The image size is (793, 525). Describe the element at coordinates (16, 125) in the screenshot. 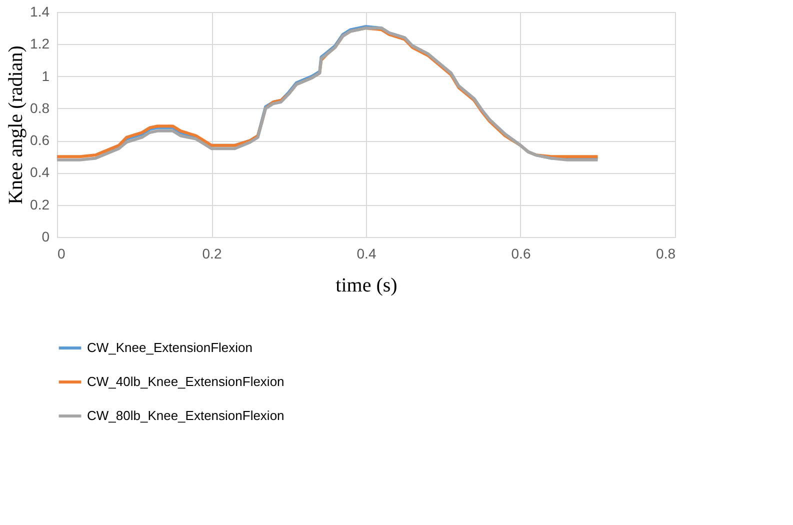

I see `y-axis-title: Knee angle (radian)` at that location.